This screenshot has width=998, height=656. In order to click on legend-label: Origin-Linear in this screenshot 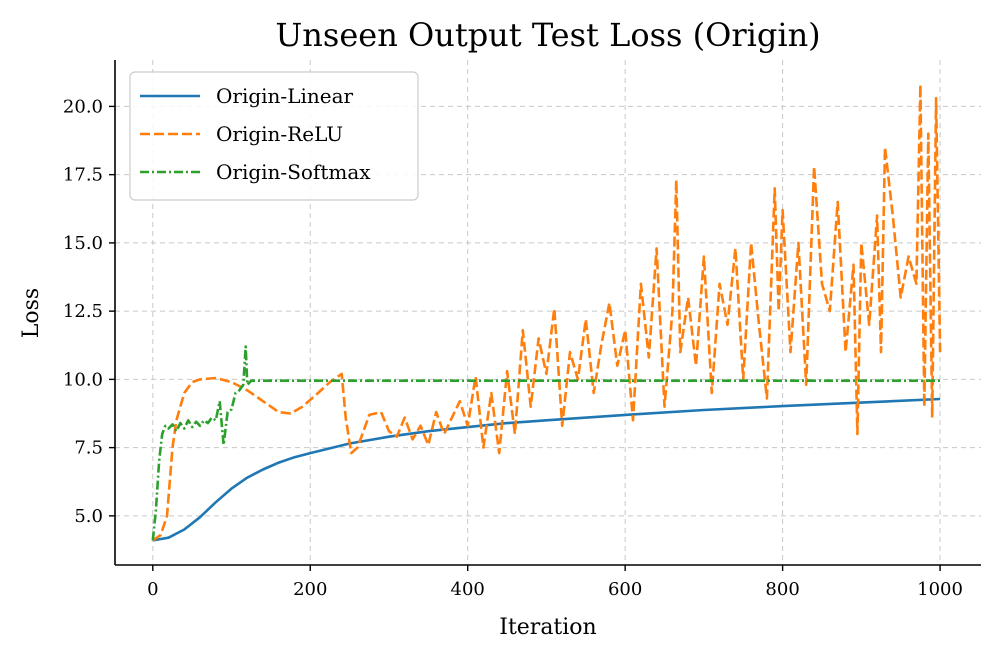, I will do `click(285, 96)`.